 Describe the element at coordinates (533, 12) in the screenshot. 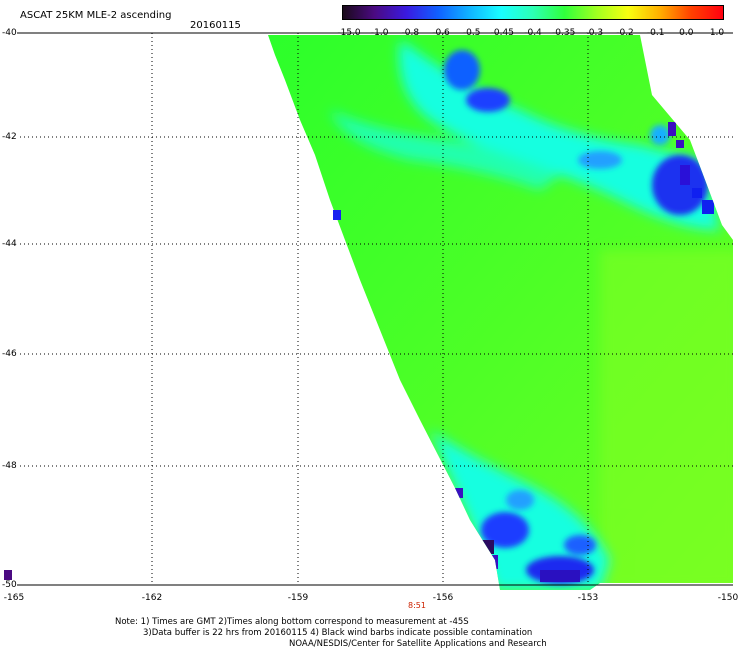

I see `colorbar` at that location.